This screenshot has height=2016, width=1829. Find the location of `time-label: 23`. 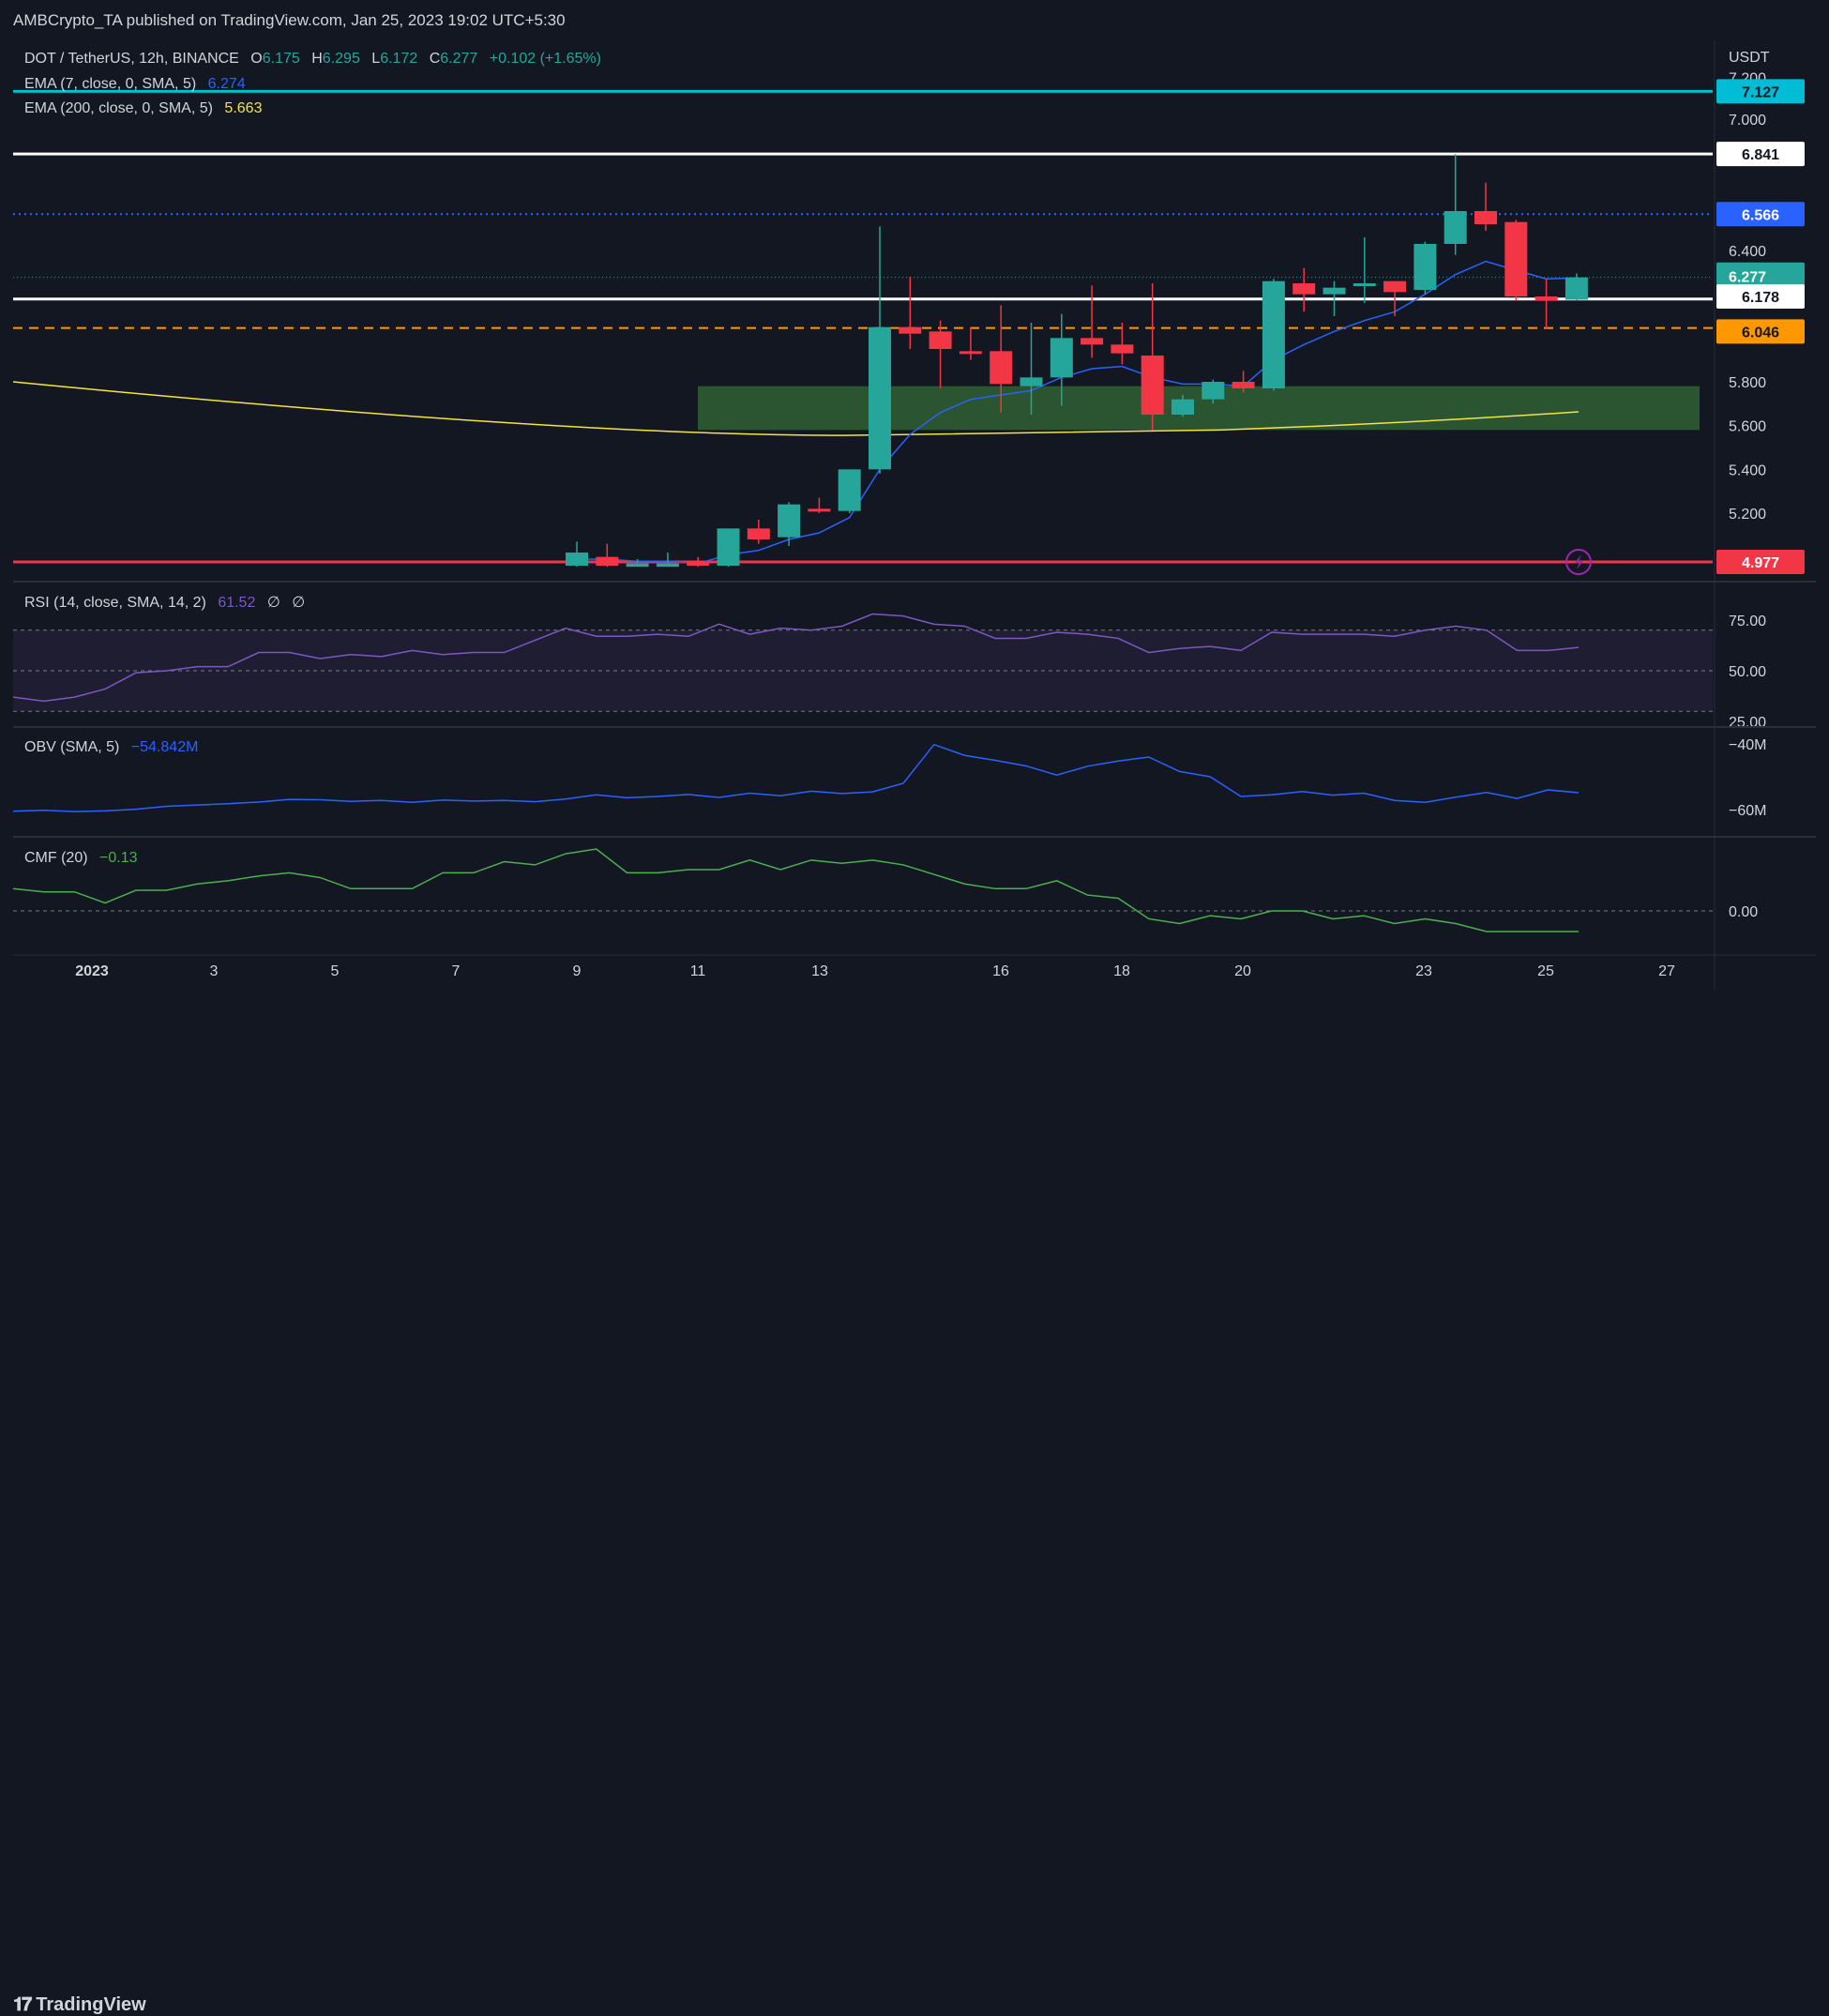

time-label: 23 is located at coordinates (1424, 971).